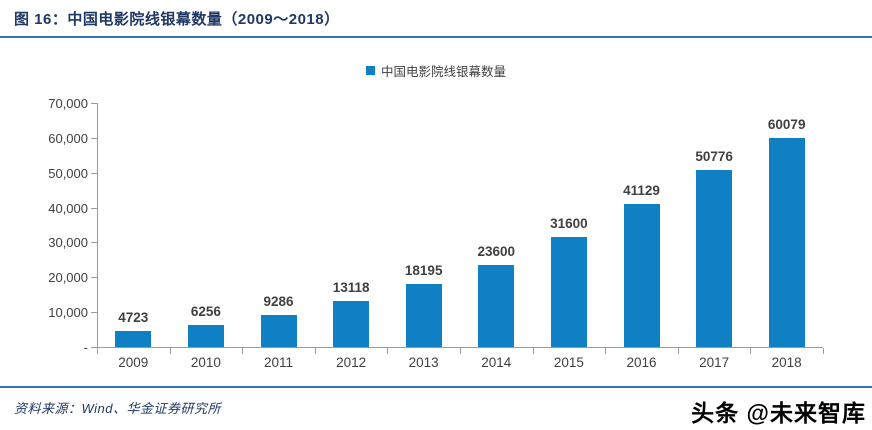 This screenshot has width=872, height=430. Describe the element at coordinates (423, 362) in the screenshot. I see `x-category-label: 2013` at that location.